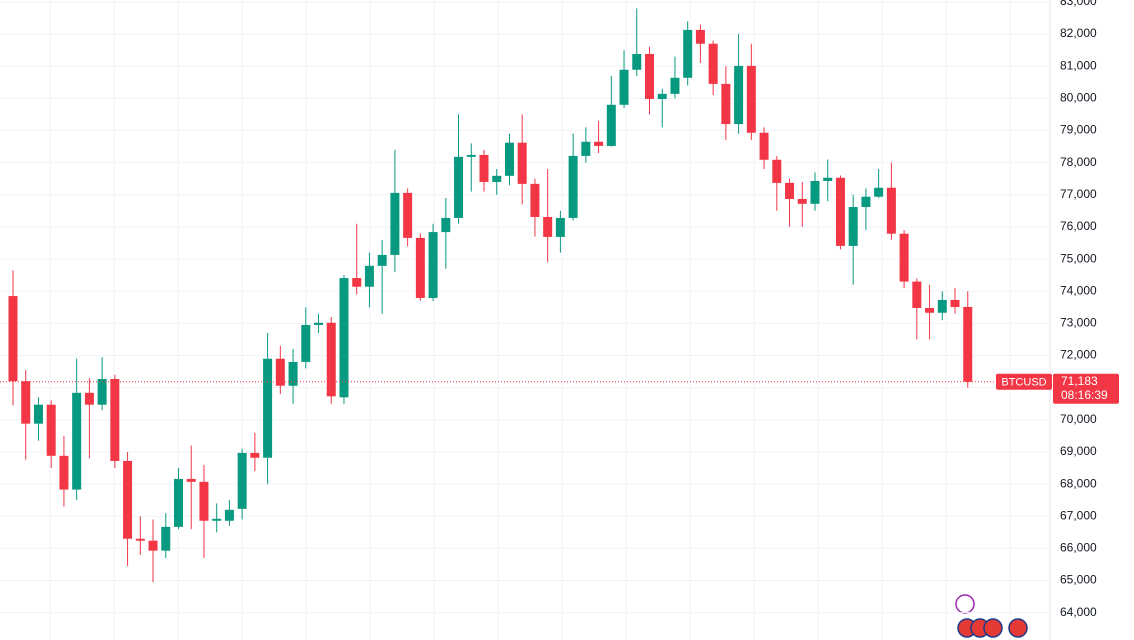 The height and width of the screenshot is (640, 1134). What do you see at coordinates (1078, 580) in the screenshot?
I see `y-tick-label: 65,000` at bounding box center [1078, 580].